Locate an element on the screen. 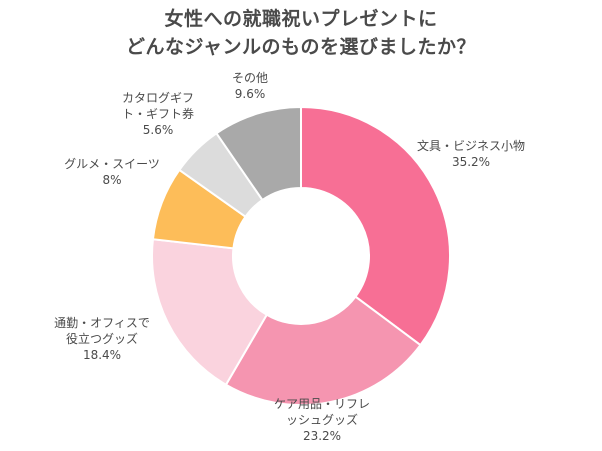  slice-label-4-line-1: ト・ギフト券 is located at coordinates (158, 113).